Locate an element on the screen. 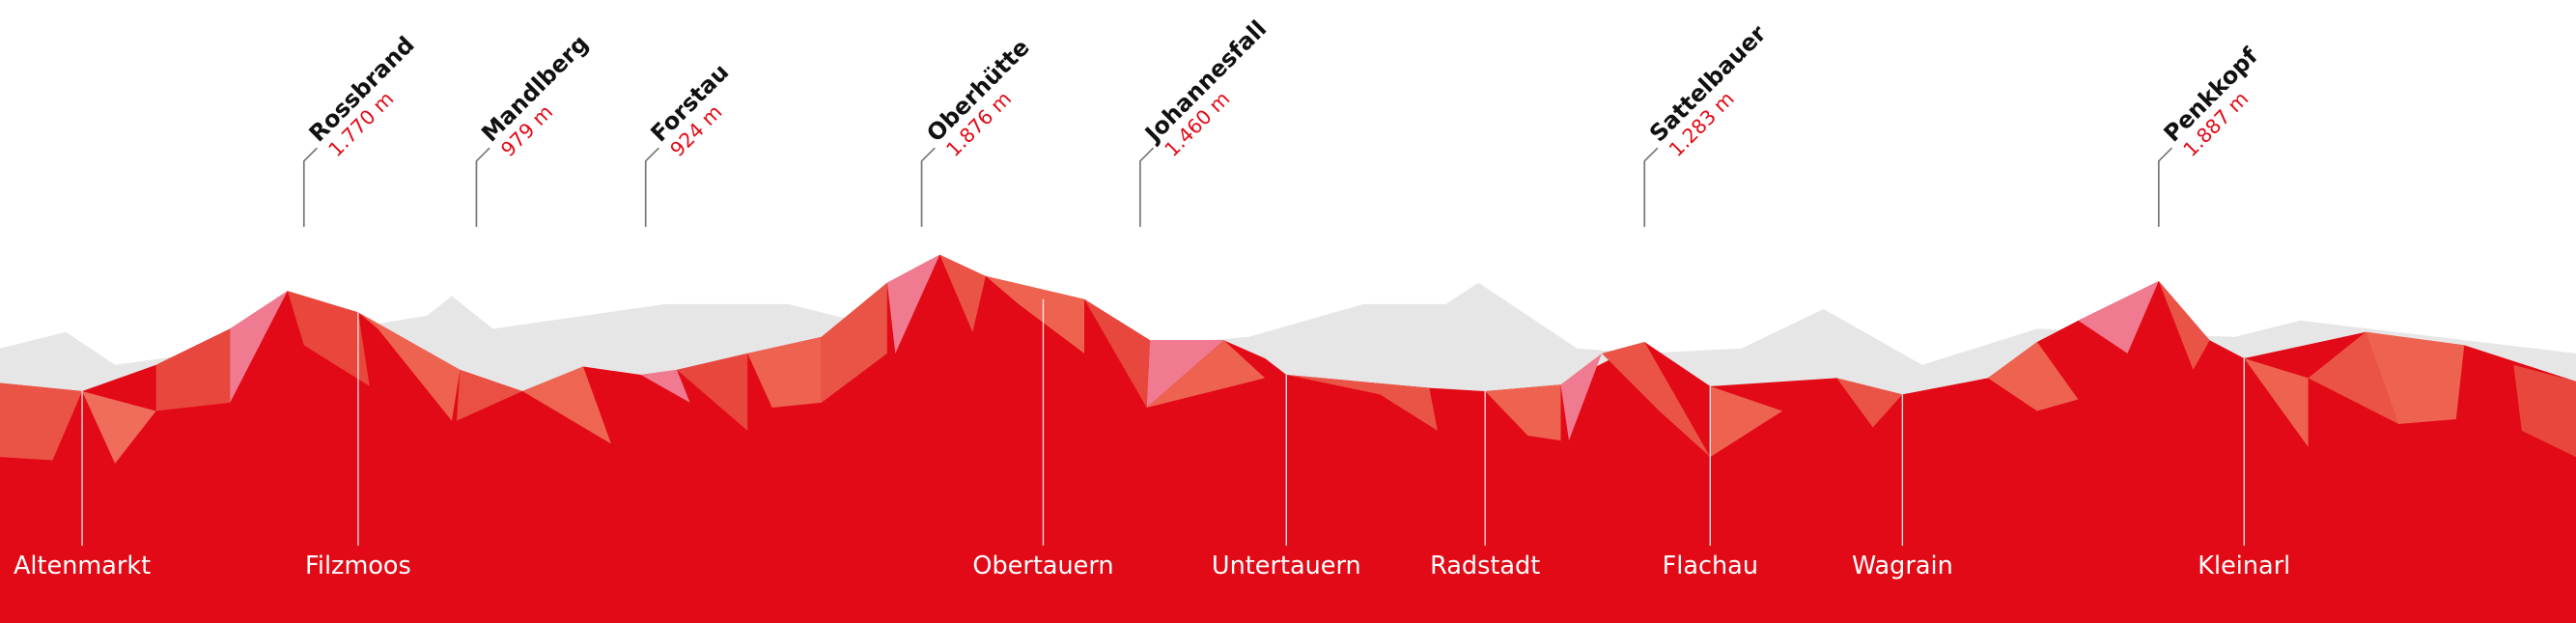 This screenshot has width=2576, height=623. town-label: Radstadt is located at coordinates (1485, 566).